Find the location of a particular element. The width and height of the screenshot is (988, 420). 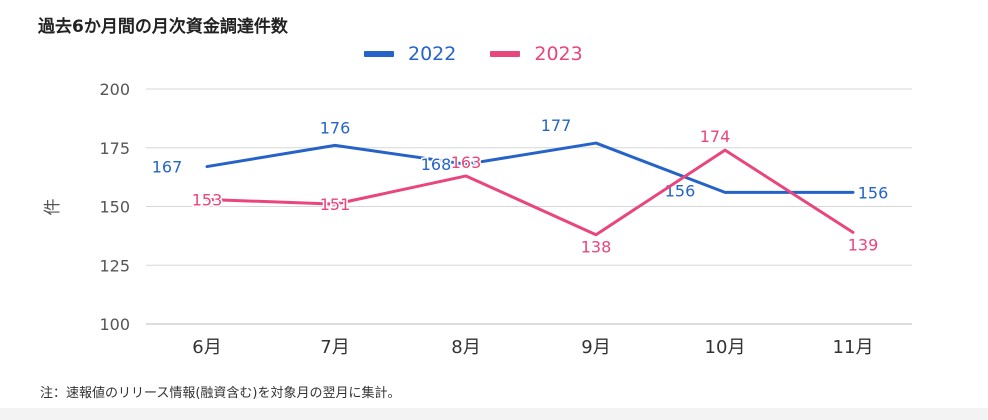

data-label-2022: 177 is located at coordinates (556, 125).